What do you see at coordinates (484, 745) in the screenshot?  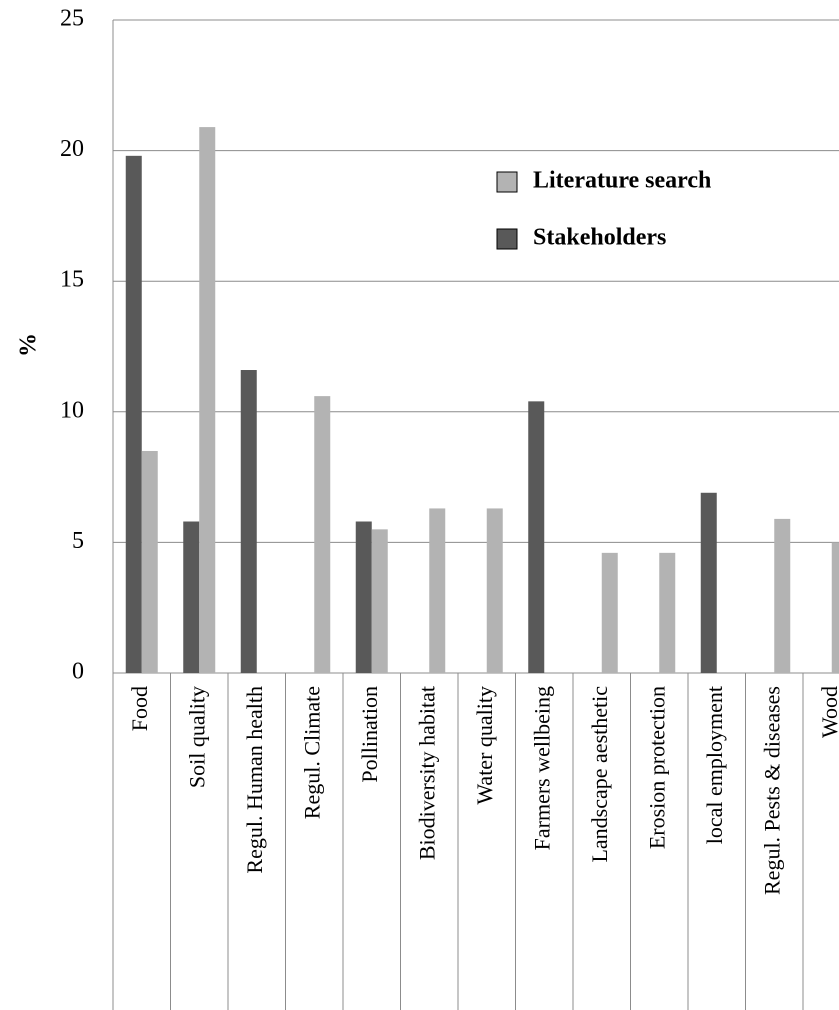 I see `x-tick-label: Water quality` at bounding box center [484, 745].